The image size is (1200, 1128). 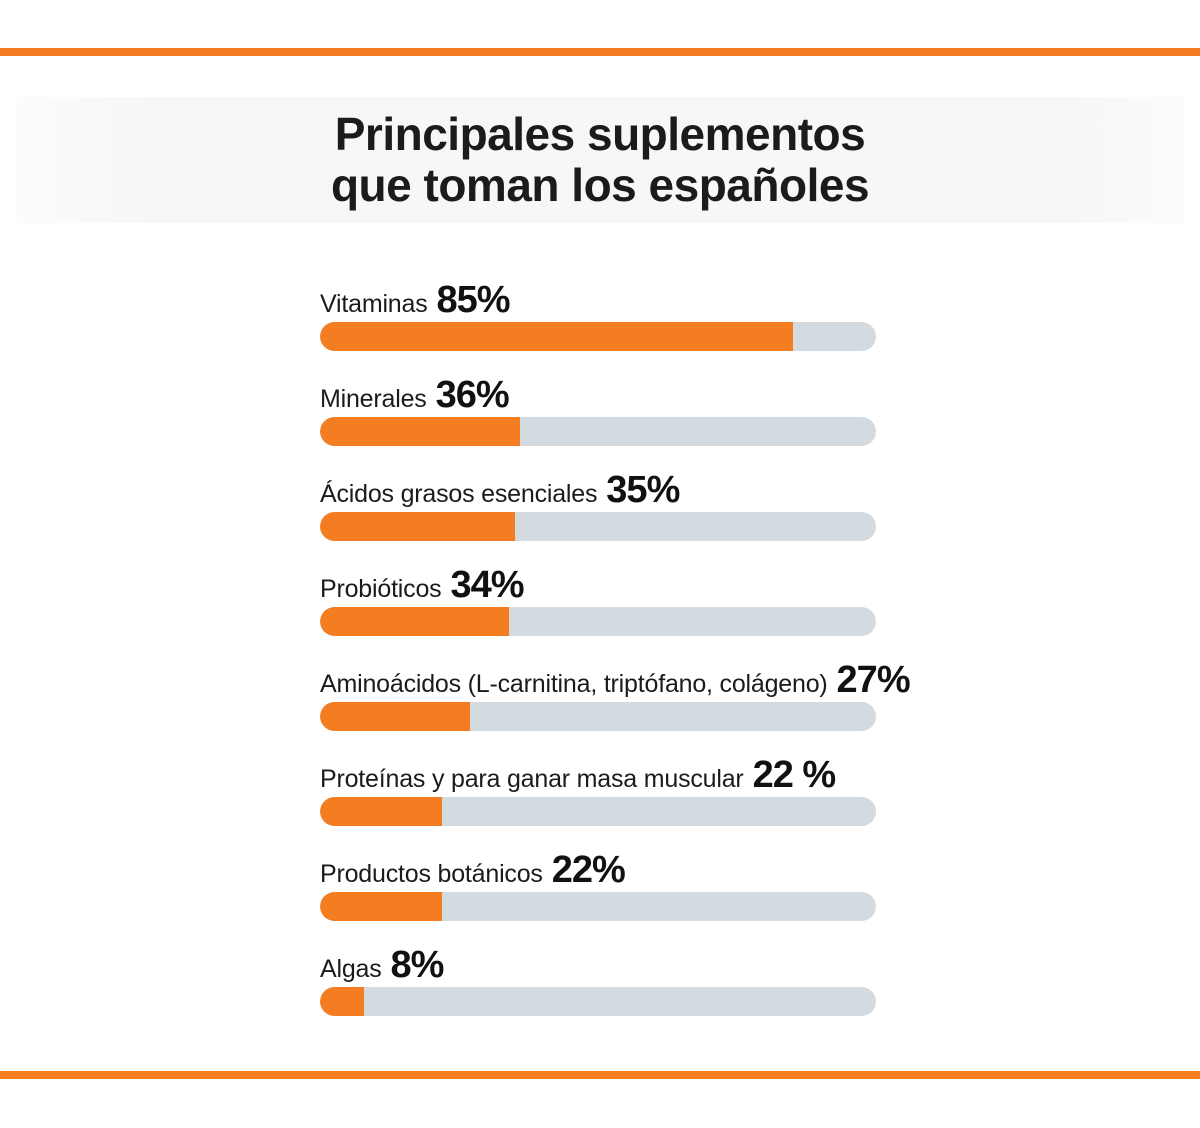 I want to click on category-label: Algas, so click(x=351, y=969).